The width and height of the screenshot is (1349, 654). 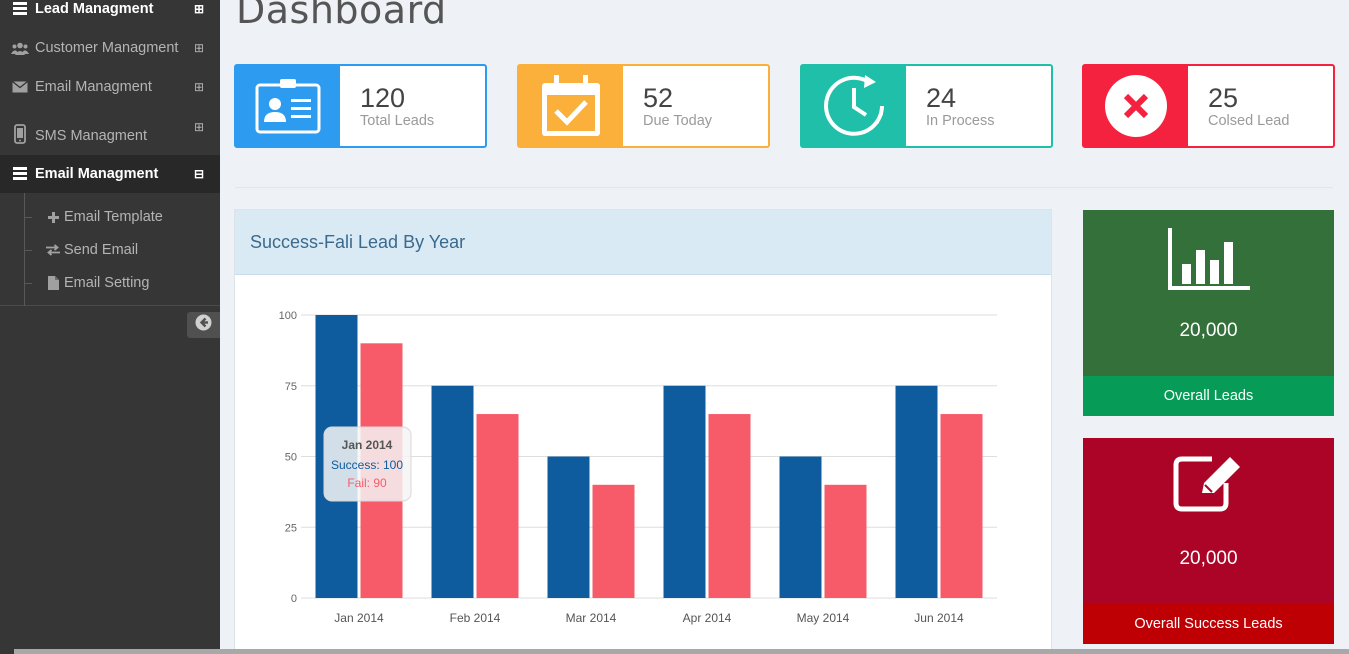 I want to click on stat-card-in-process: 24 In Process, so click(x=926, y=106).